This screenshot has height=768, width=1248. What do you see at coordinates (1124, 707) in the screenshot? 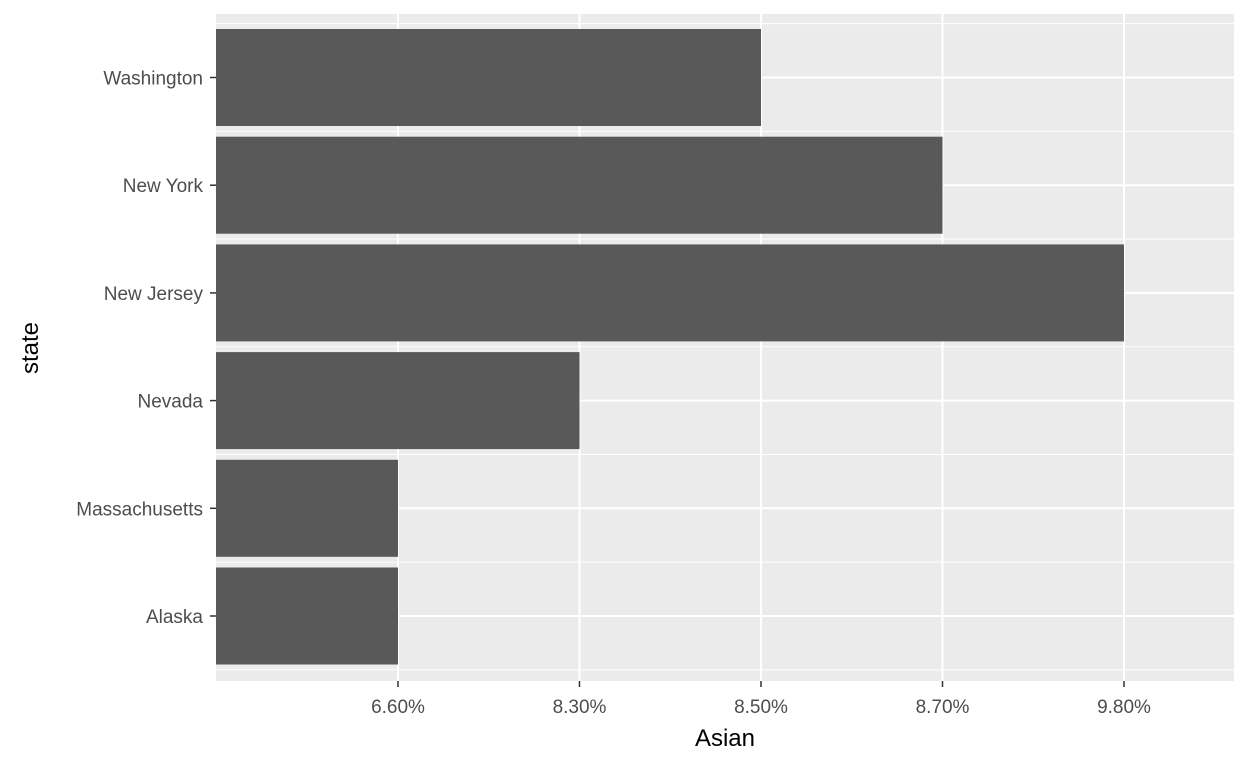
I see `x-tick-label: 9.80%` at bounding box center [1124, 707].